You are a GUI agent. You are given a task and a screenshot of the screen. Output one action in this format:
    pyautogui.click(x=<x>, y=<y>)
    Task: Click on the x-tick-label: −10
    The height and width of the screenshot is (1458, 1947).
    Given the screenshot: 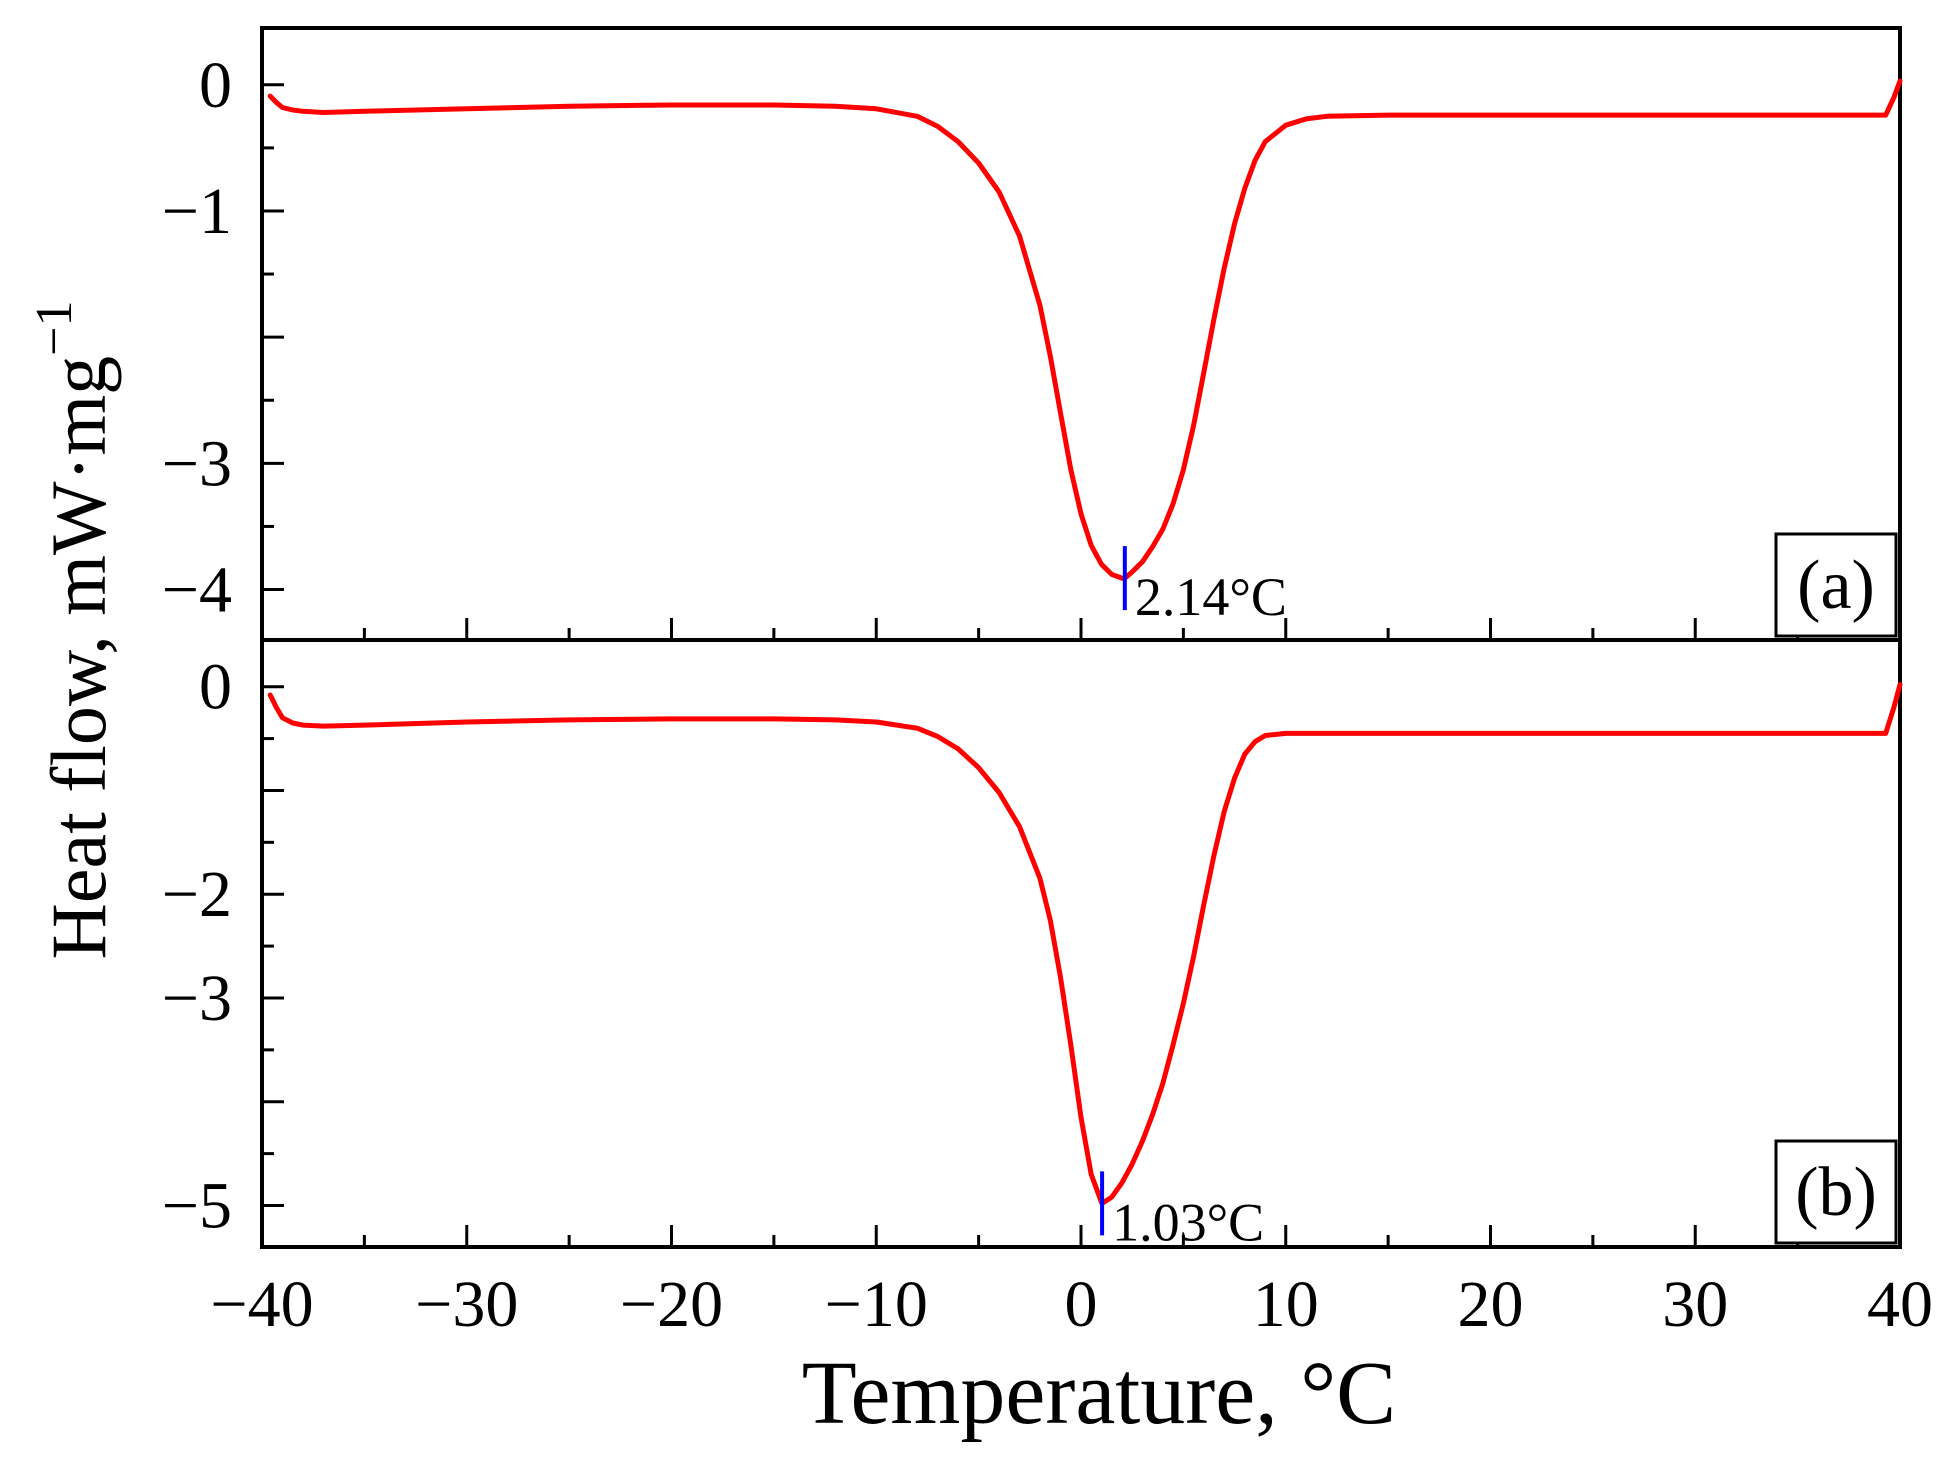 What is the action you would take?
    pyautogui.click(x=876, y=1304)
    